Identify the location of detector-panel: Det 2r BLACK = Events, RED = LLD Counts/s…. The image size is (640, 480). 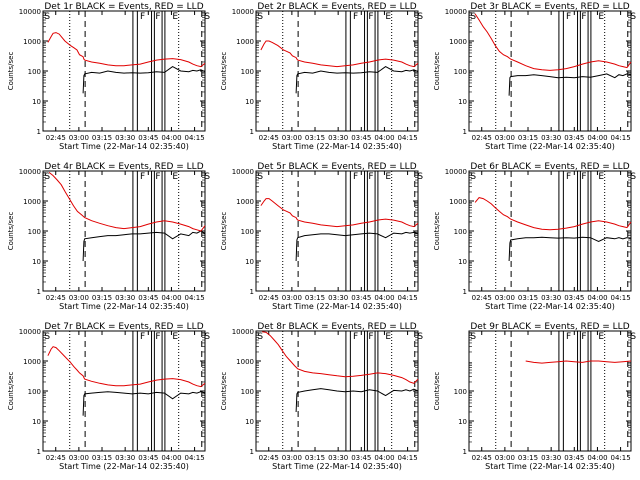
(321, 76).